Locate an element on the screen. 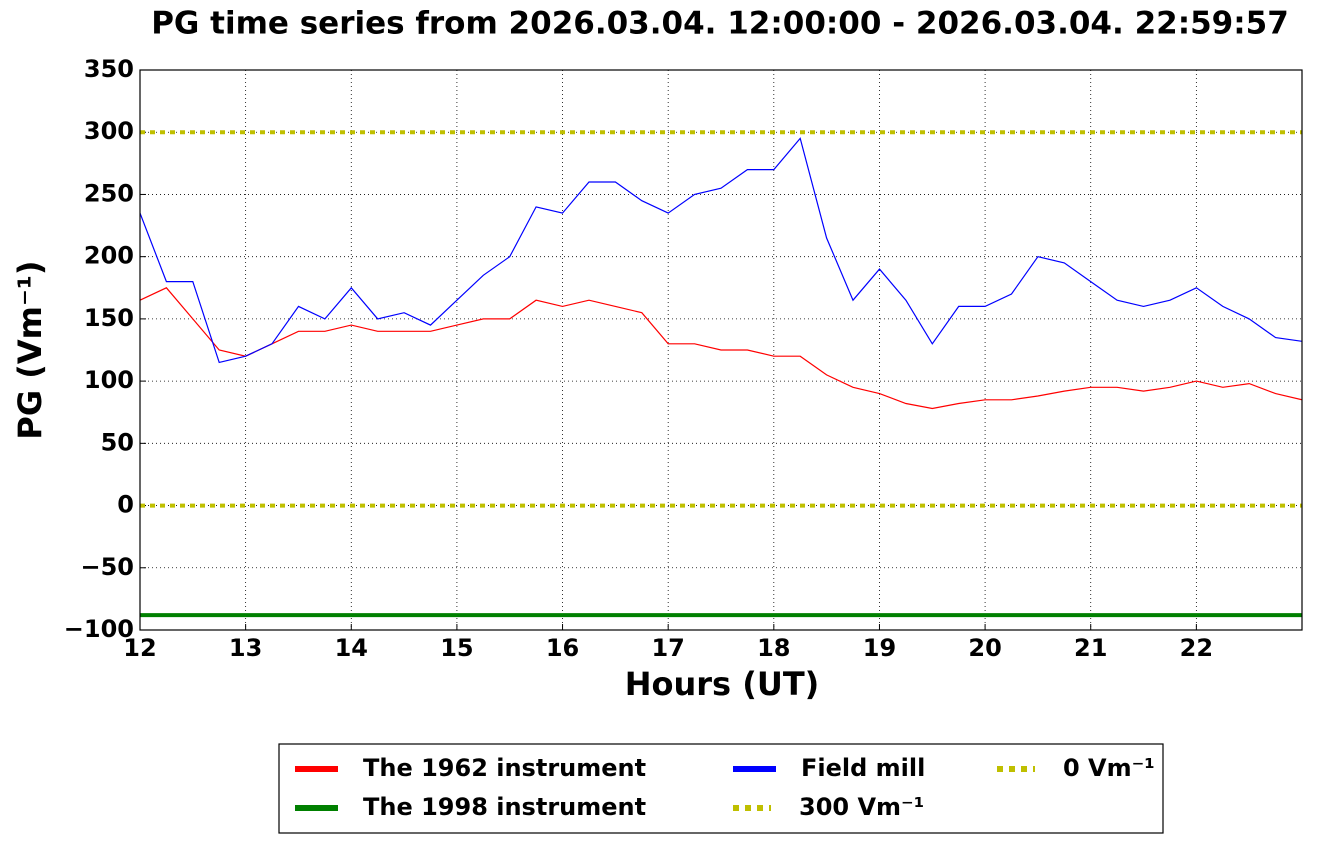  x-tick-label: 18 is located at coordinates (773, 648).